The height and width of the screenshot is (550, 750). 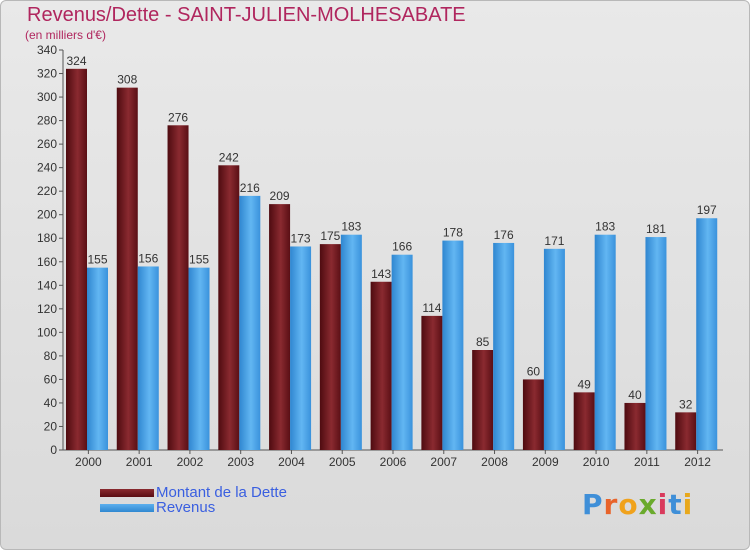 I want to click on data-label-revenus: 166, so click(x=402, y=247).